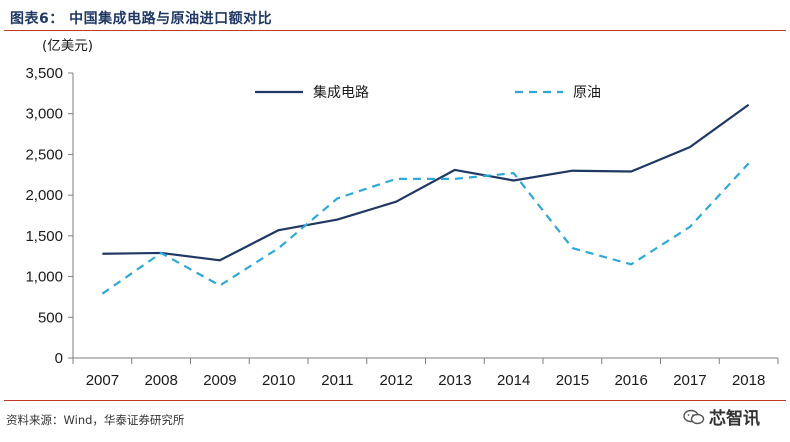 Image resolution: width=790 pixels, height=442 pixels. What do you see at coordinates (748, 380) in the screenshot?
I see `x-tick-label: 2018` at bounding box center [748, 380].